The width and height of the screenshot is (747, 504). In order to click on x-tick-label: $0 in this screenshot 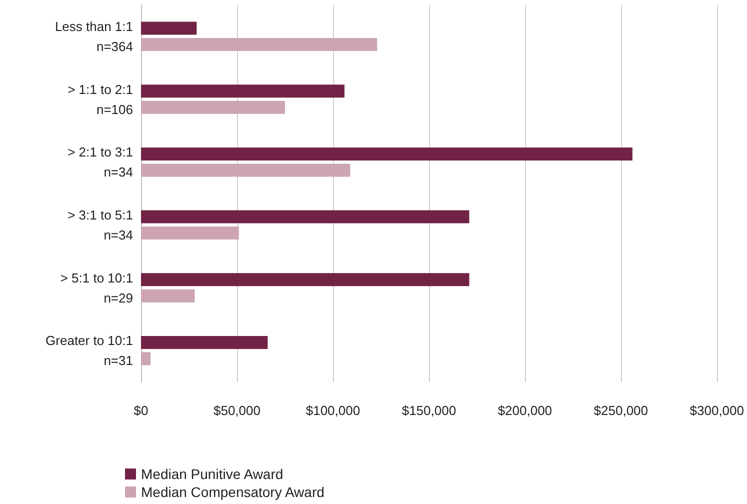, I will do `click(141, 410)`.